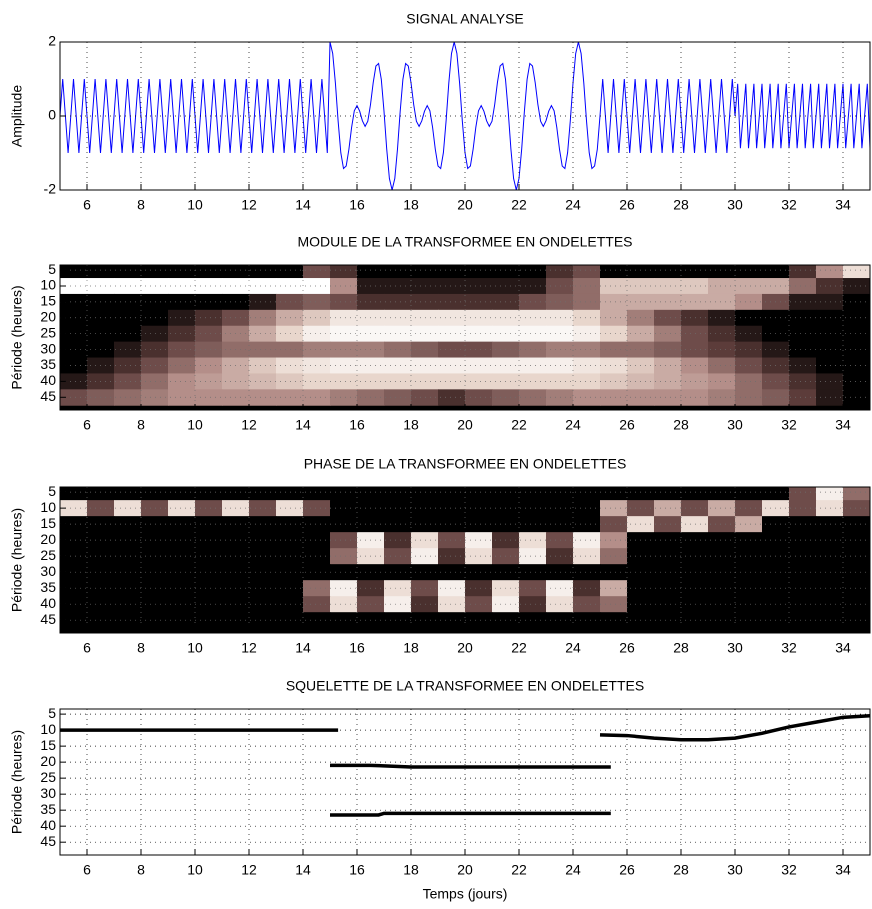 Image resolution: width=872 pixels, height=909 pixels. I want to click on x-tick-label: 20, so click(465, 648).